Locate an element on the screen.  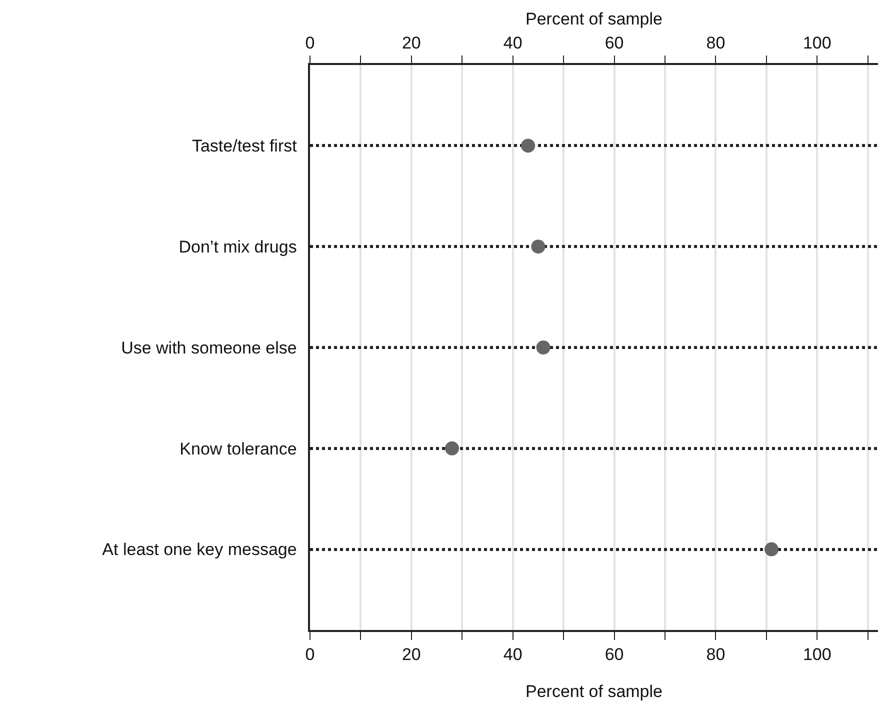
x-tick-label: 0 is located at coordinates (310, 42).